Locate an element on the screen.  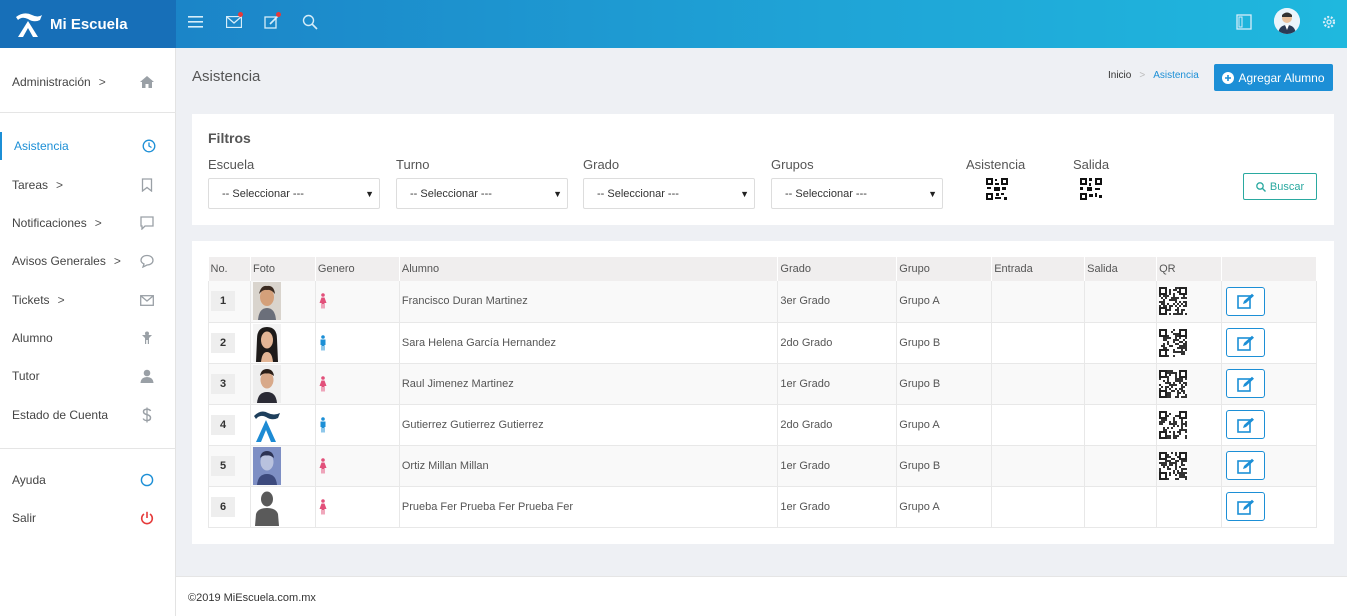
cell-no: 6 is located at coordinates (229, 506).